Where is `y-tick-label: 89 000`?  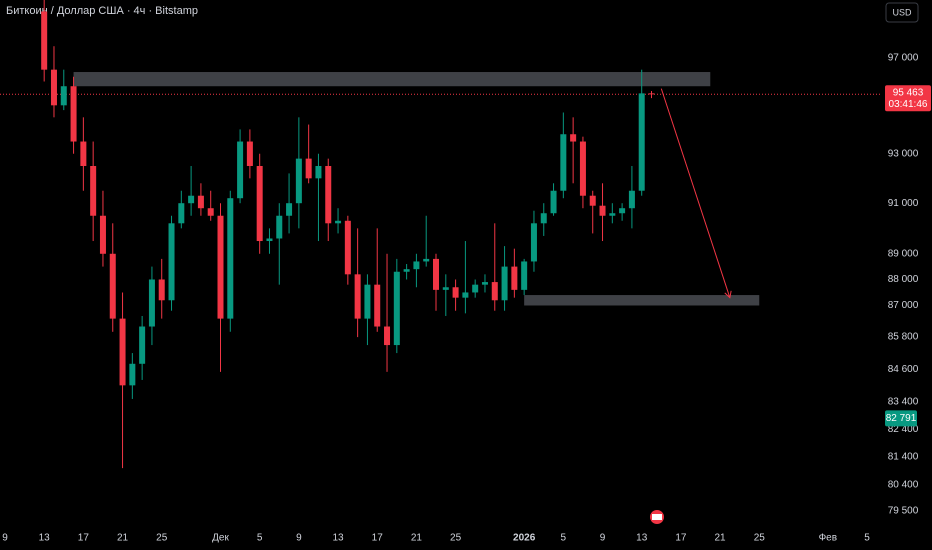 y-tick-label: 89 000 is located at coordinates (903, 253).